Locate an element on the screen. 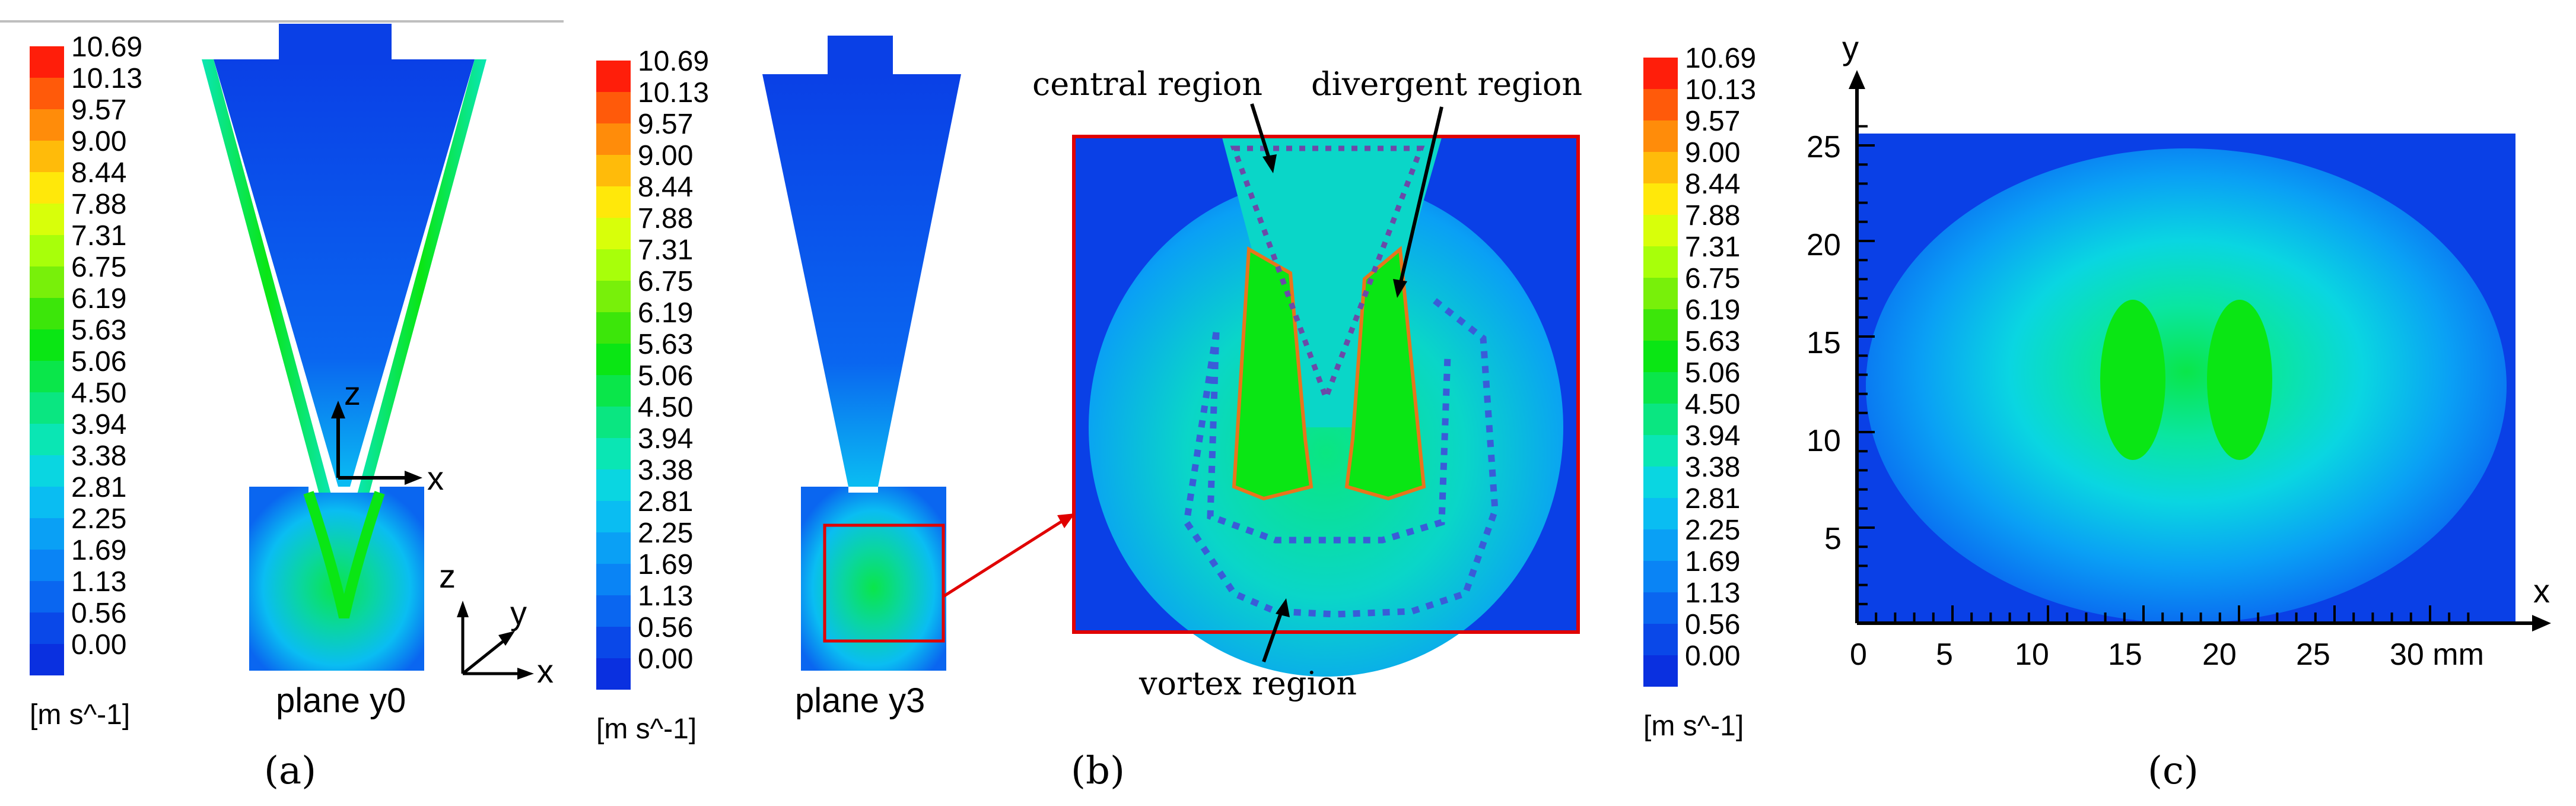  map-y-label: y is located at coordinates (1850, 47).